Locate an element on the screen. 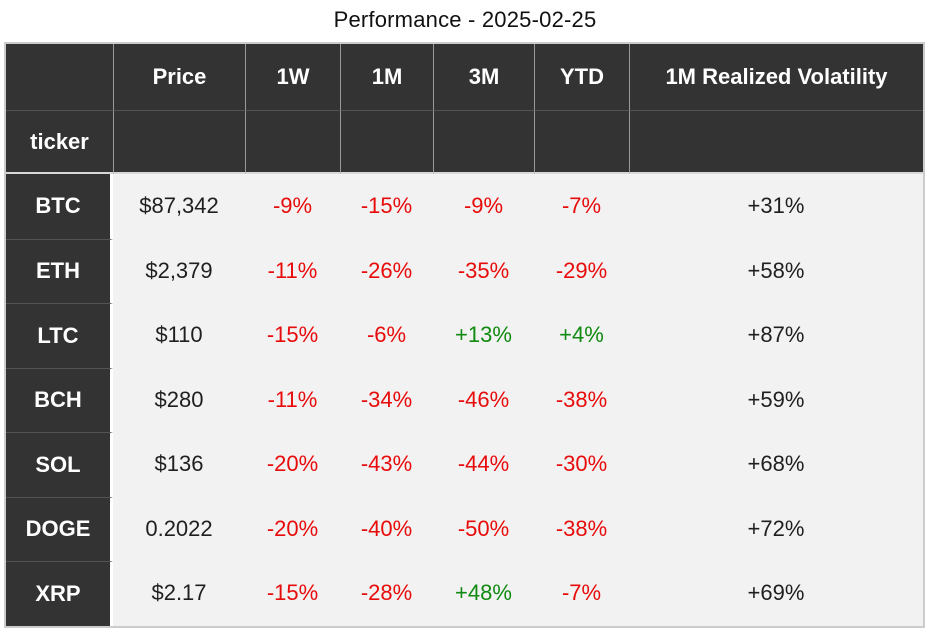 The width and height of the screenshot is (930, 635). cell-xrp-ytd: -7% is located at coordinates (581, 593).